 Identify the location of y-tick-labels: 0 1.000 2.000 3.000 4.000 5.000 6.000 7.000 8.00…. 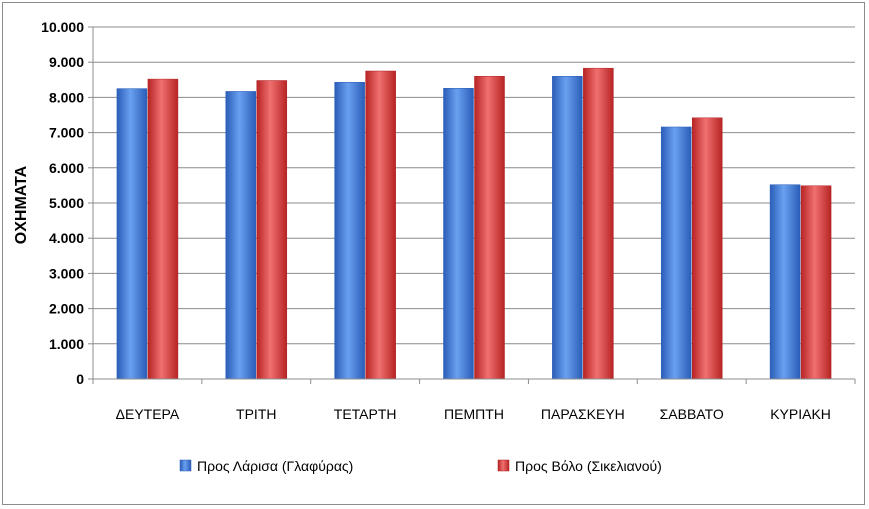
(62, 203).